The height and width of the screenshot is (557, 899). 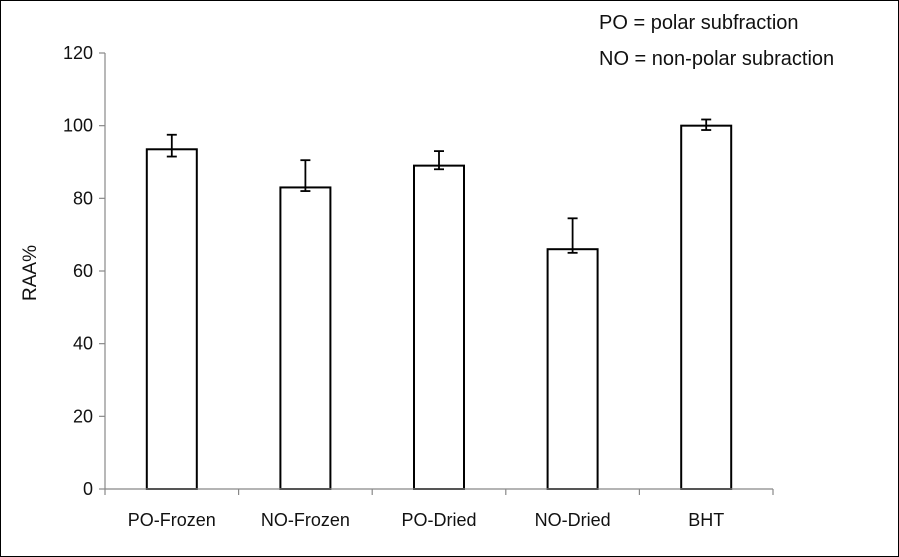 What do you see at coordinates (83, 198) in the screenshot?
I see `y-tick-label: 80` at bounding box center [83, 198].